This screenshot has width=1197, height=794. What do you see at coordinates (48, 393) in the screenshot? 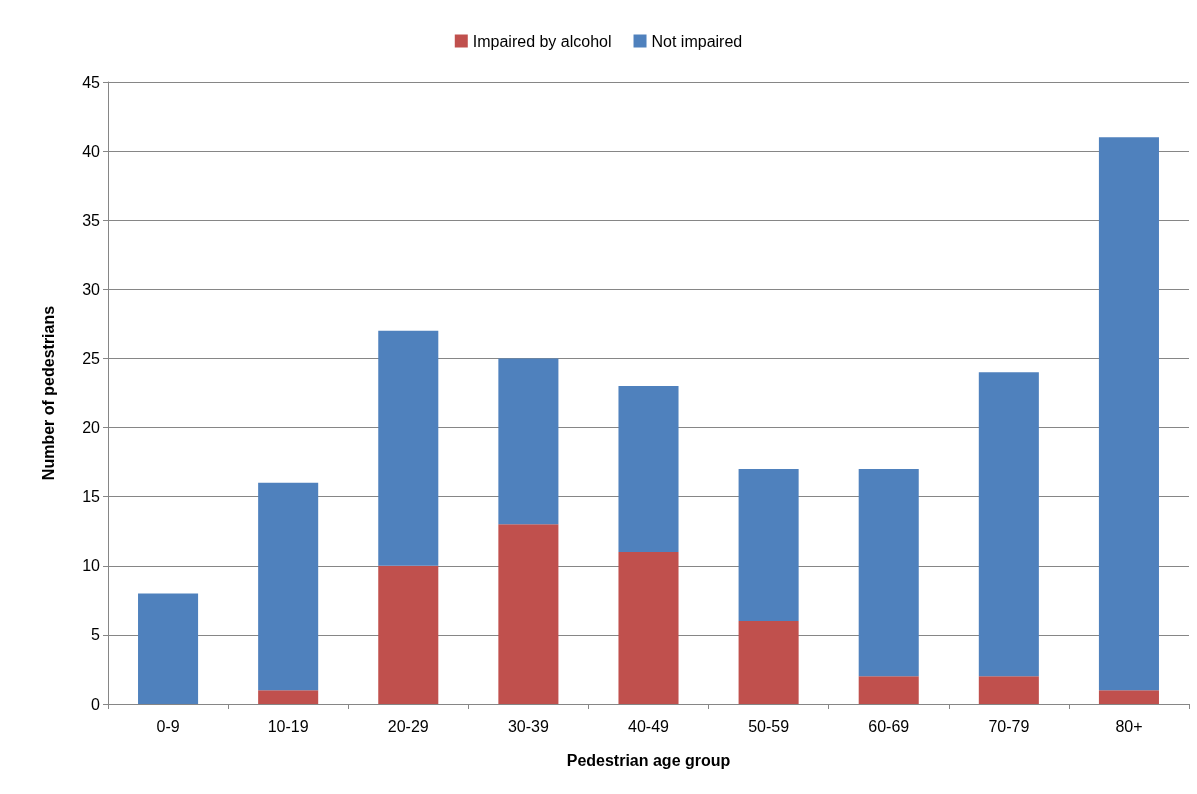
I see `y-axis-title: Number of pedestrians` at bounding box center [48, 393].